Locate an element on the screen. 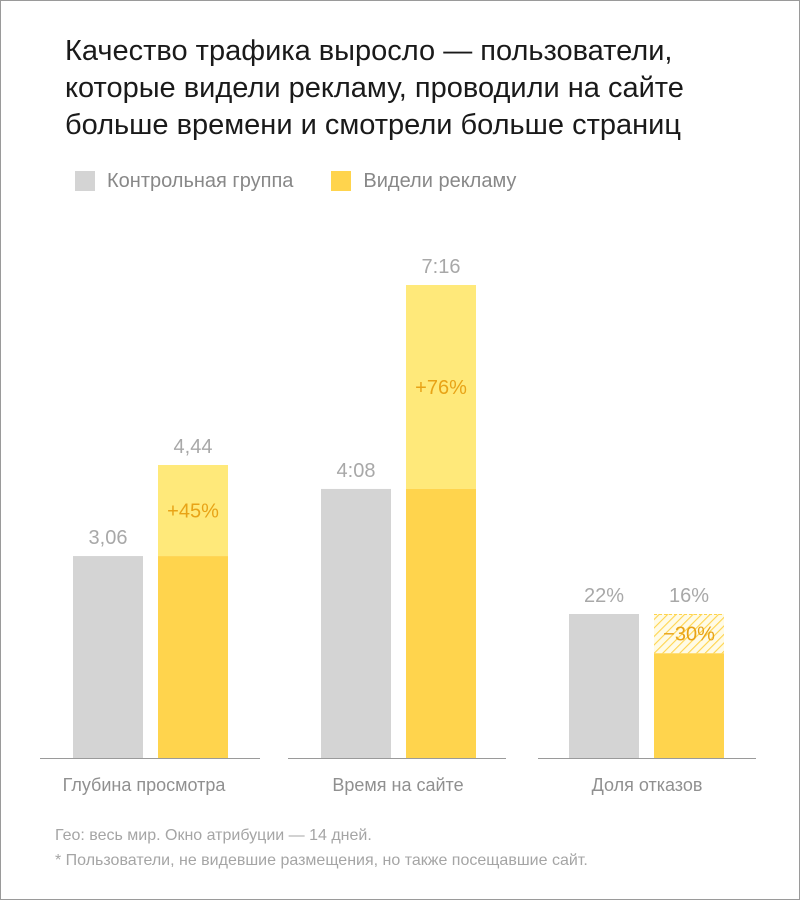 The image size is (800, 900). category-label-0: Глубина просмотра is located at coordinates (145, 785).